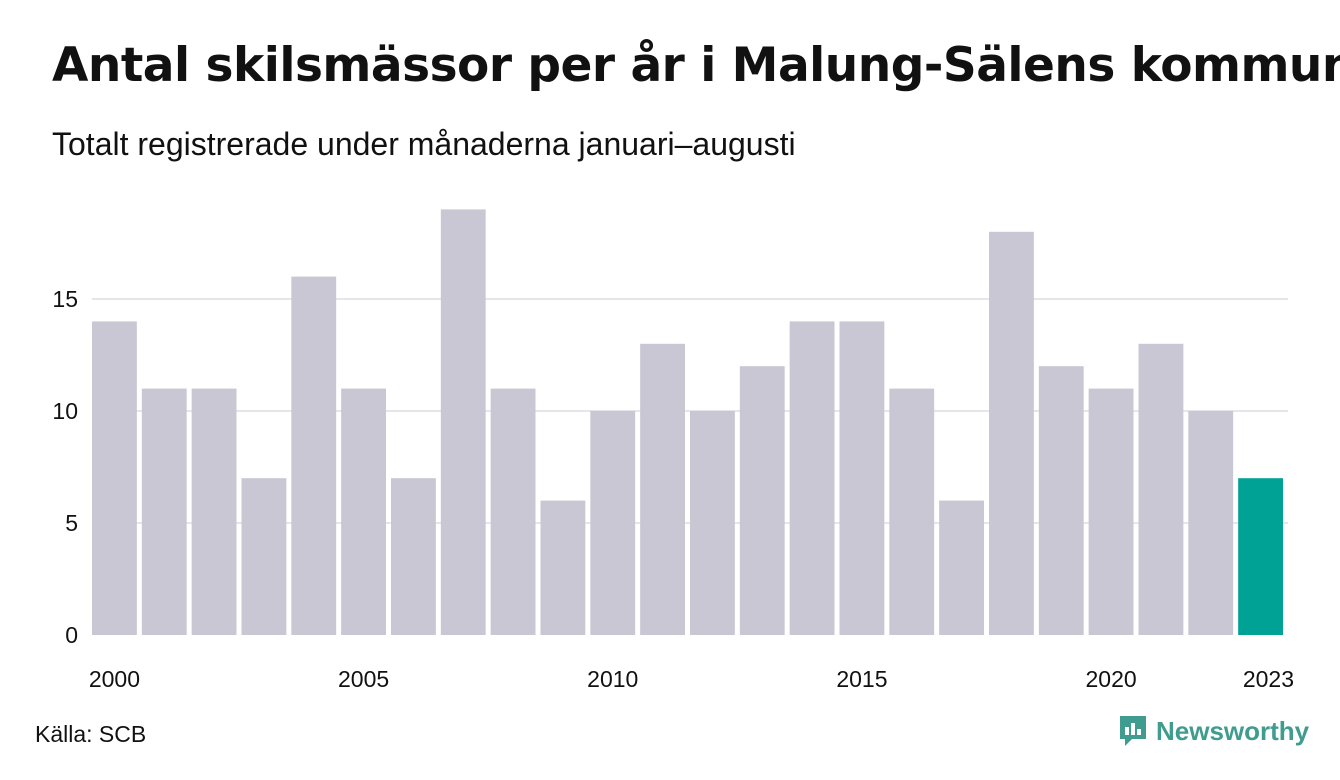 The image size is (1340, 780). Describe the element at coordinates (1233, 730) in the screenshot. I see `brand-name: Newsworthy` at that location.